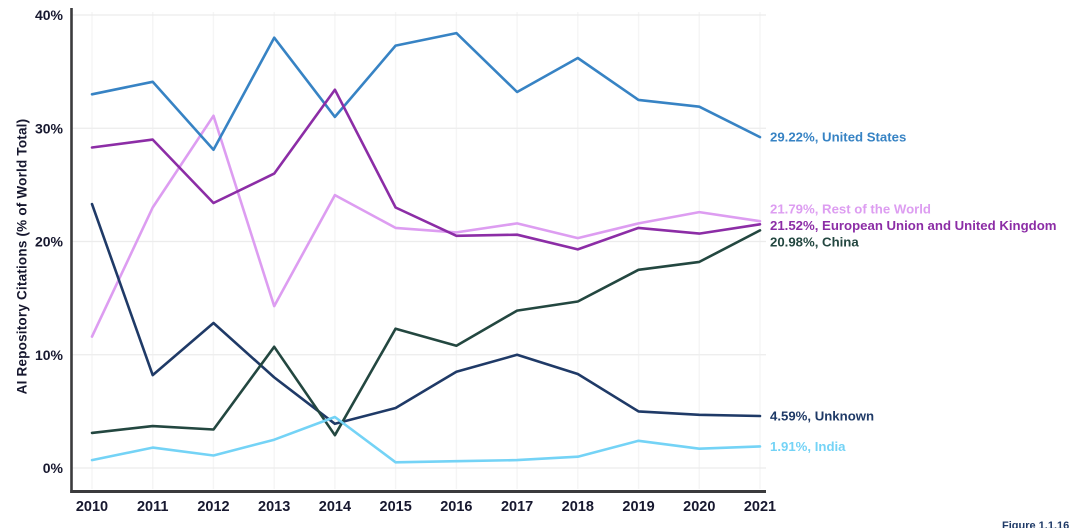  I want to click on x-tick-label: 2013, so click(274, 507).